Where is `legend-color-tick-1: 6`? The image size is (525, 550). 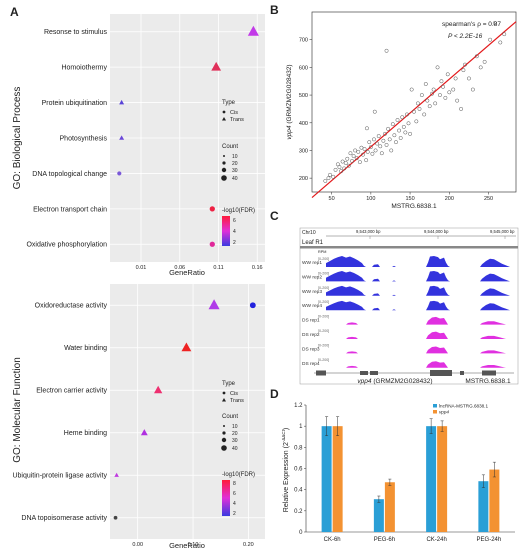
legend-color-tick-1: 6 is located at coordinates (234, 221).